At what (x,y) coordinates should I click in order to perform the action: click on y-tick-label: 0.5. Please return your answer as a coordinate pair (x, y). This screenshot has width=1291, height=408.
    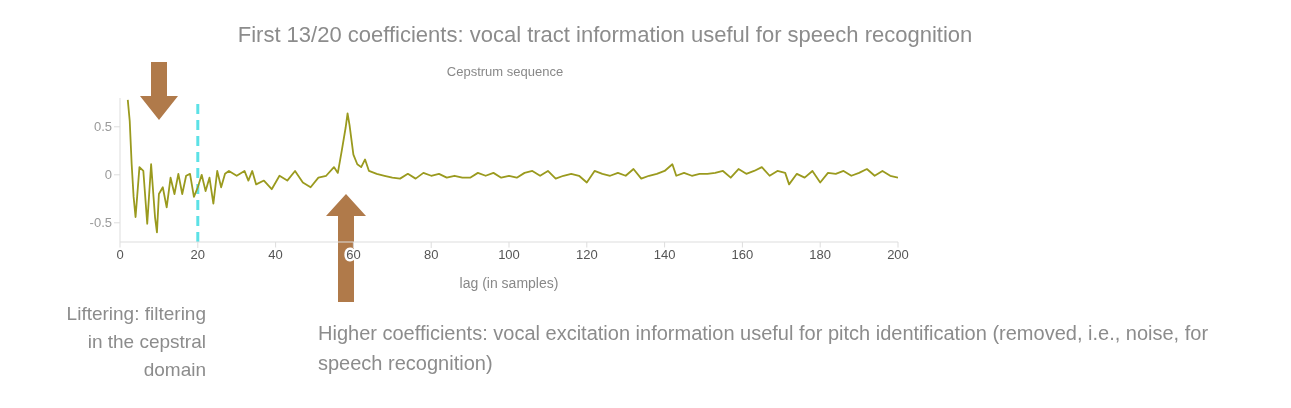
    Looking at the image, I should click on (102, 127).